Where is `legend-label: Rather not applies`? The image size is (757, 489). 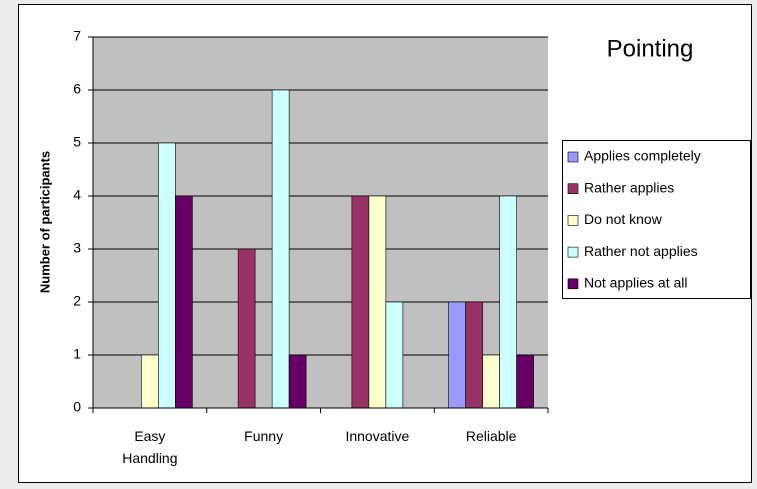 legend-label: Rather not applies is located at coordinates (641, 251).